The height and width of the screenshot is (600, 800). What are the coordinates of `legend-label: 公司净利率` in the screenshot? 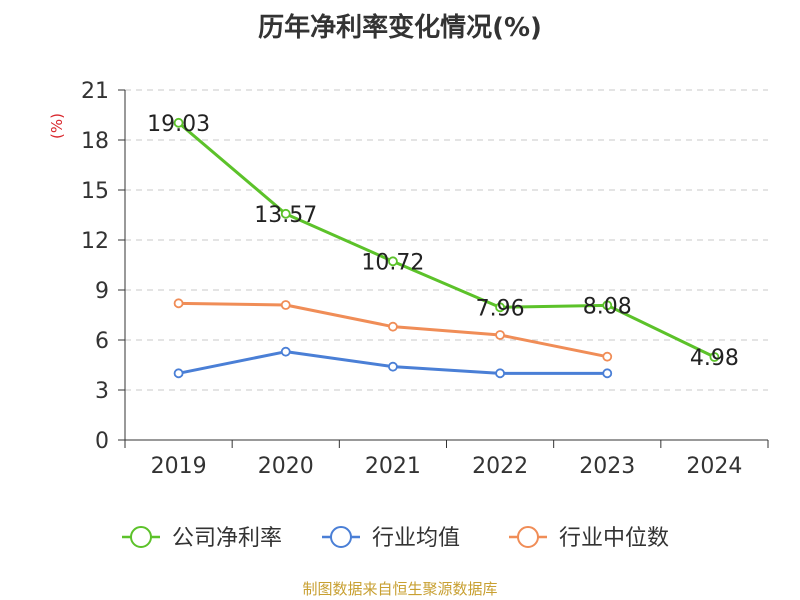 It's located at (227, 538).